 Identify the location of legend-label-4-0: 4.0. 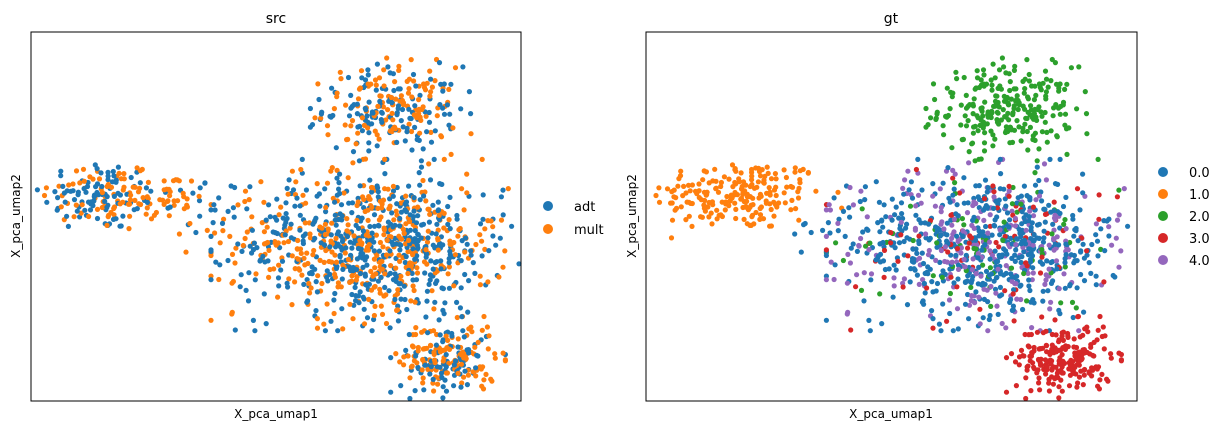
(1199, 261).